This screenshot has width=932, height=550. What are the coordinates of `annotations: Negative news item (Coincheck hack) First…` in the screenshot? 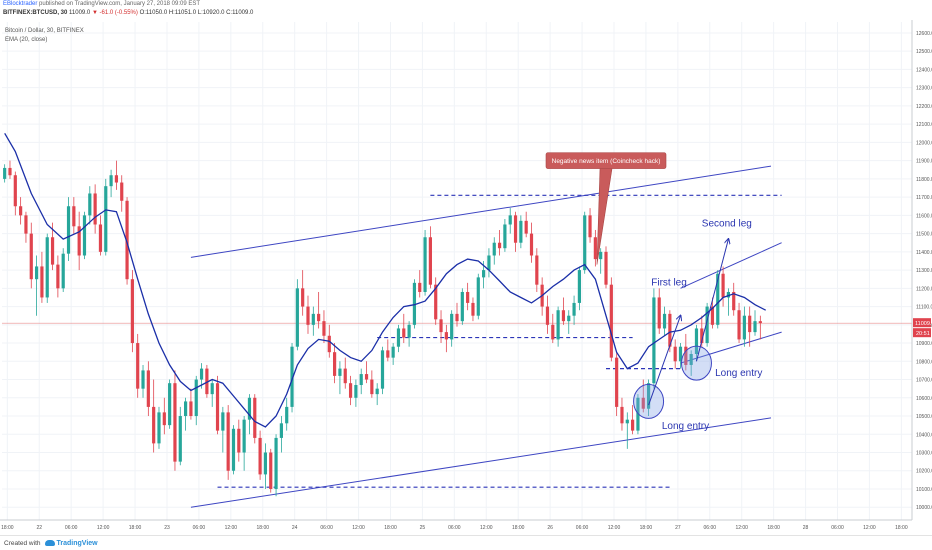 It's located at (653, 292).